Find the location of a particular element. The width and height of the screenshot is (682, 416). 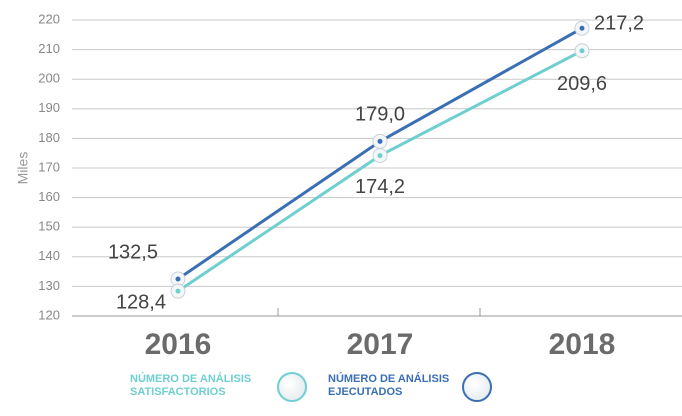

y-axis-label: Miles is located at coordinates (23, 168).